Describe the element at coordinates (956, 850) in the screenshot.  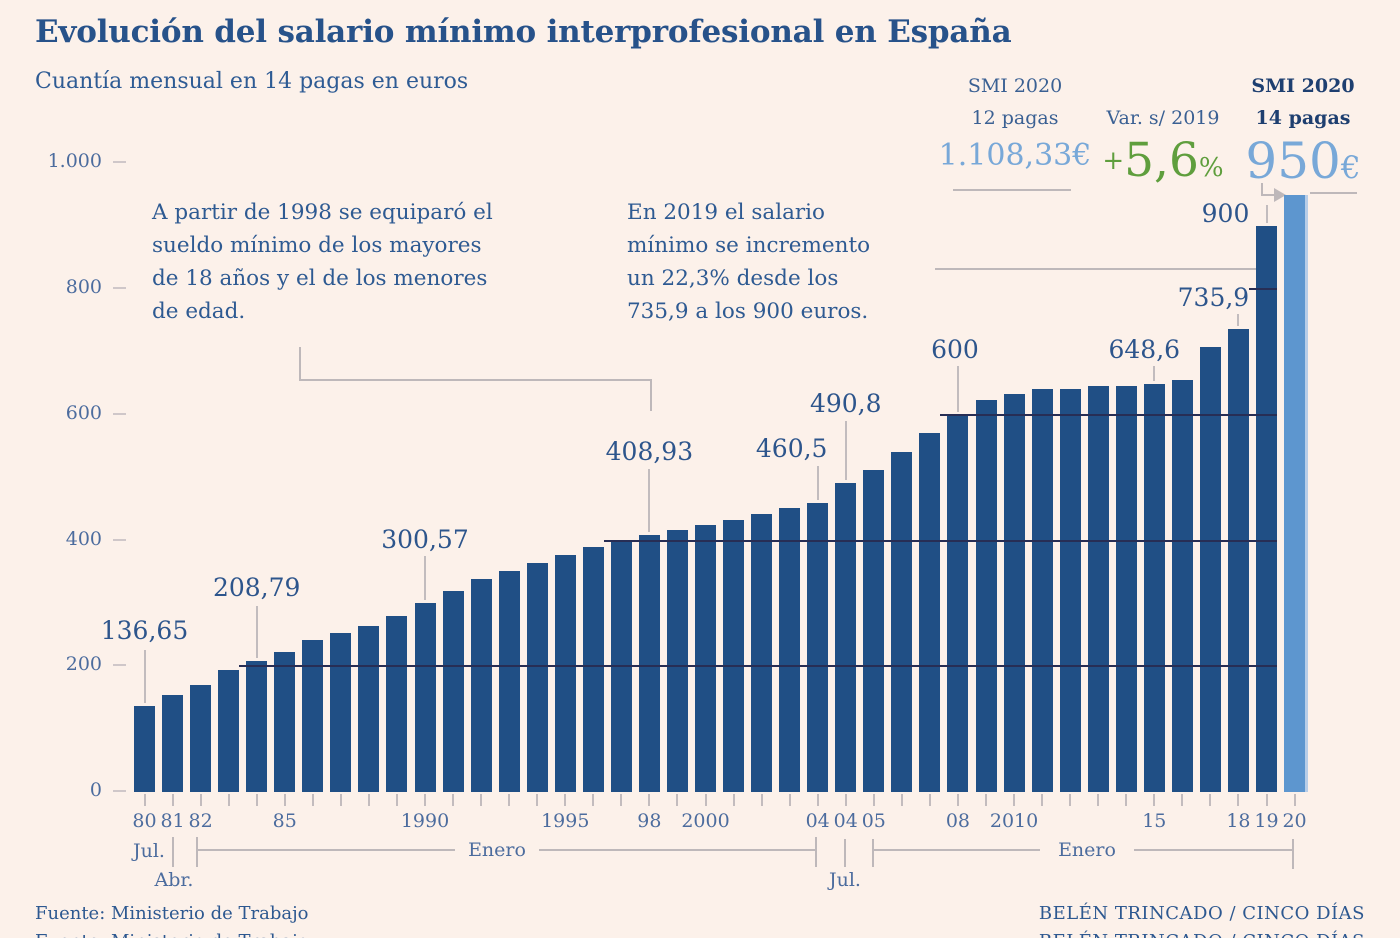
I see `bracket-enero2-line-left` at that location.